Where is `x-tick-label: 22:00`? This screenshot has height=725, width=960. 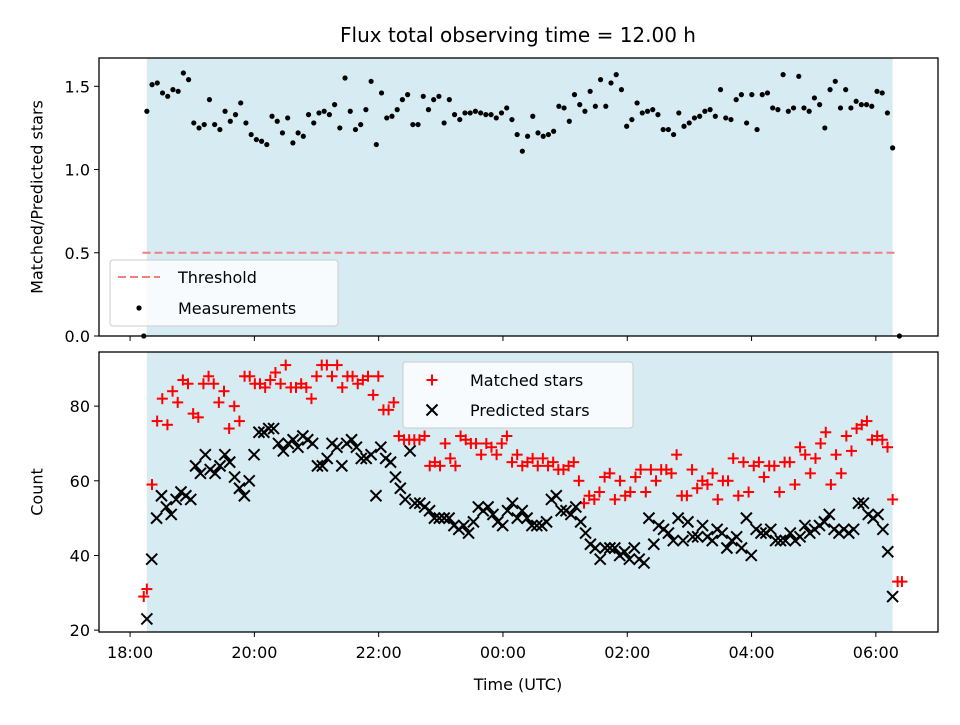
x-tick-label: 22:00 is located at coordinates (379, 652).